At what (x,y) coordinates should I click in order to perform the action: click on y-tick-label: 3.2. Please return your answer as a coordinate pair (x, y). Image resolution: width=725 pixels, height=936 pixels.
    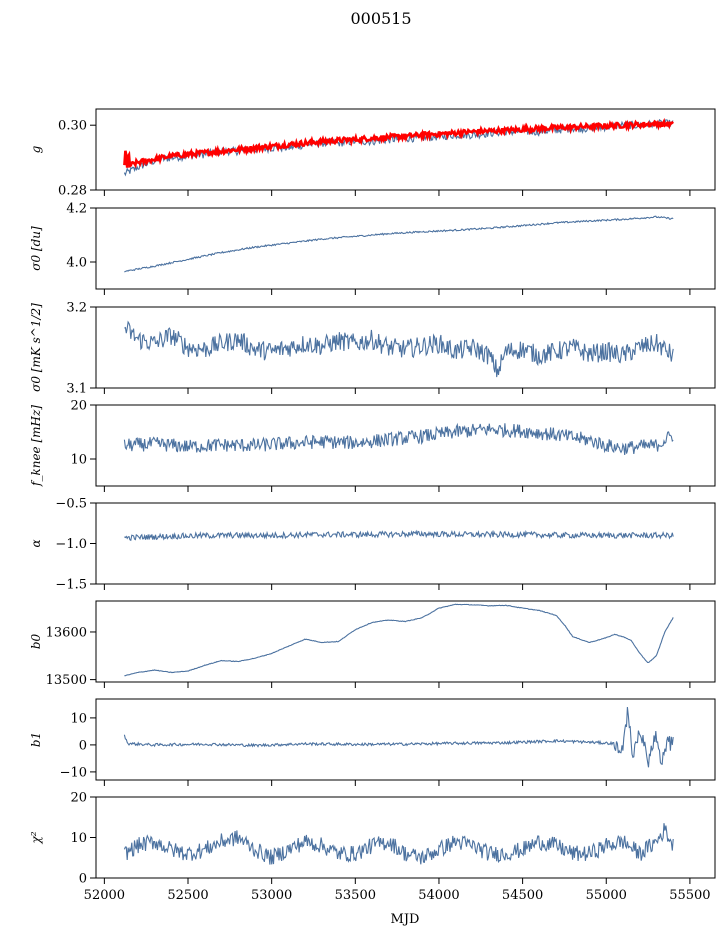
    Looking at the image, I should click on (76, 308).